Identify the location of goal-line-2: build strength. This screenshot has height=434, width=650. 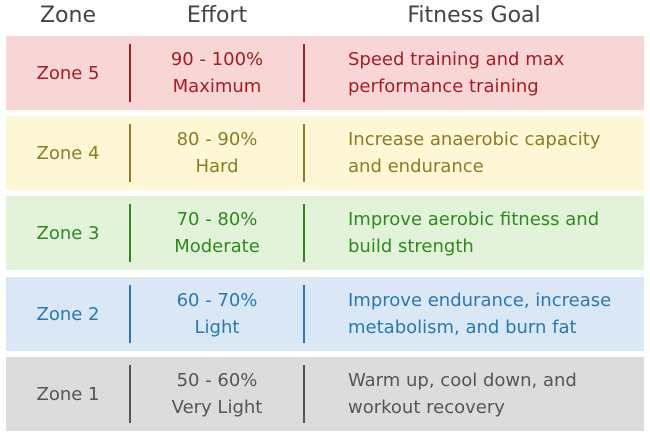
(411, 246).